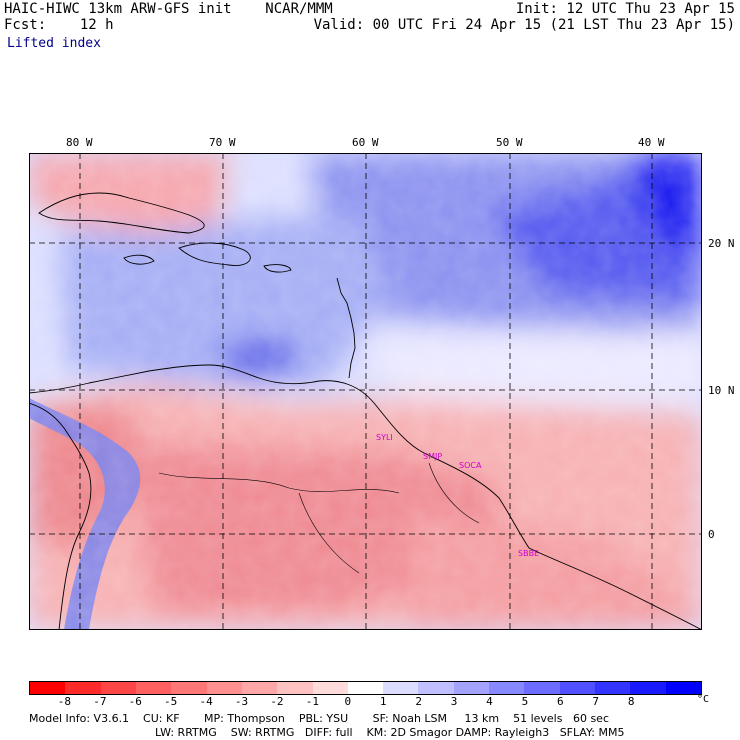  I want to click on colorbar, so click(365, 688).